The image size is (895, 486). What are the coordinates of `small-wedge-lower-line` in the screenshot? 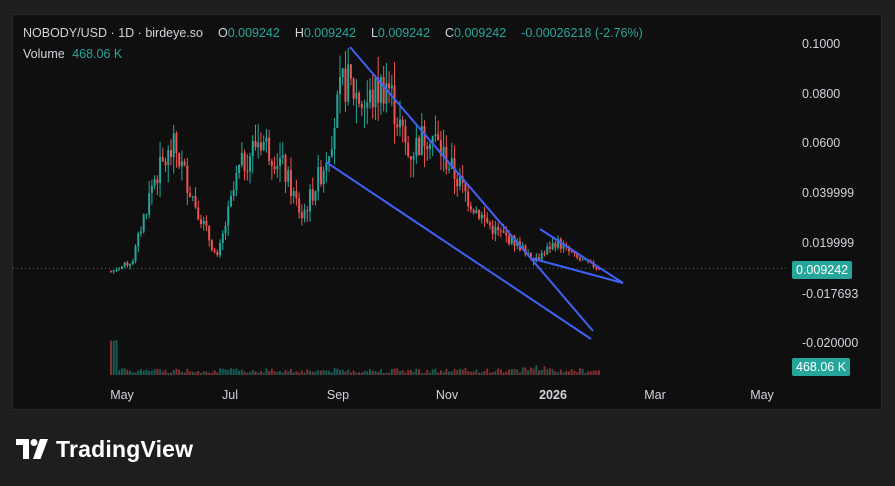 It's located at (578, 271).